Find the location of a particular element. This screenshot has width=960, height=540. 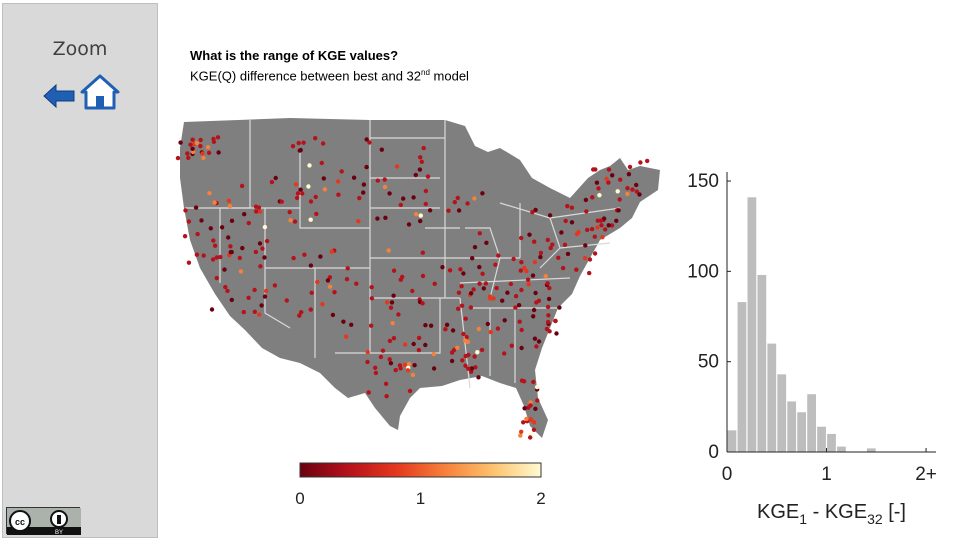

colorbar-tick-label: 2 is located at coordinates (540, 498).